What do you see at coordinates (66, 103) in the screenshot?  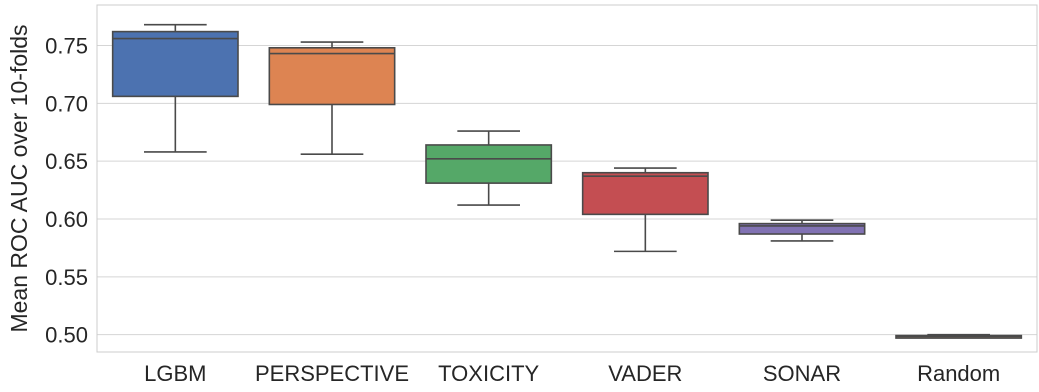 I see `y-tick-label: 0.70` at bounding box center [66, 103].